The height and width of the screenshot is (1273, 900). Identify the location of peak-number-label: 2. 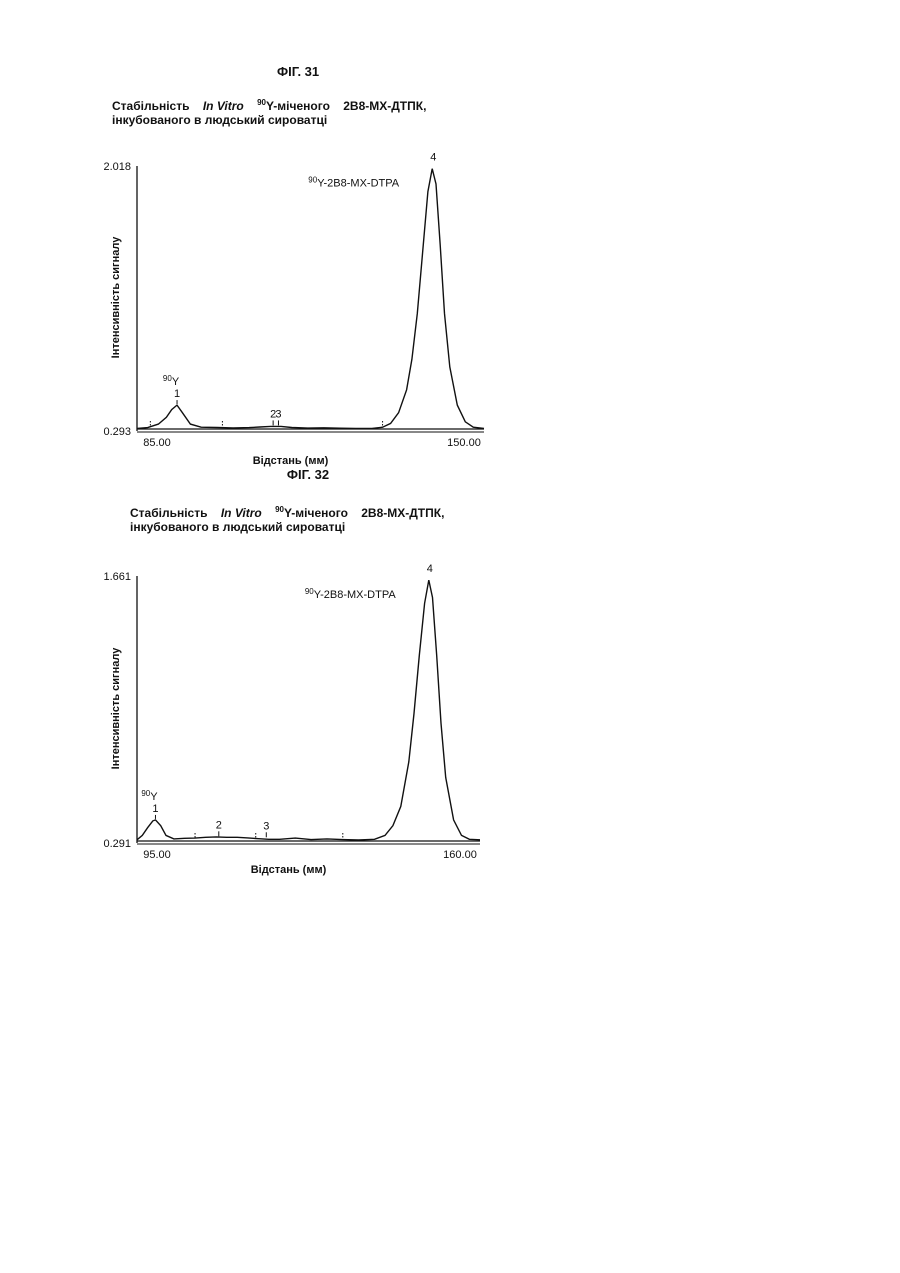
(219, 825).